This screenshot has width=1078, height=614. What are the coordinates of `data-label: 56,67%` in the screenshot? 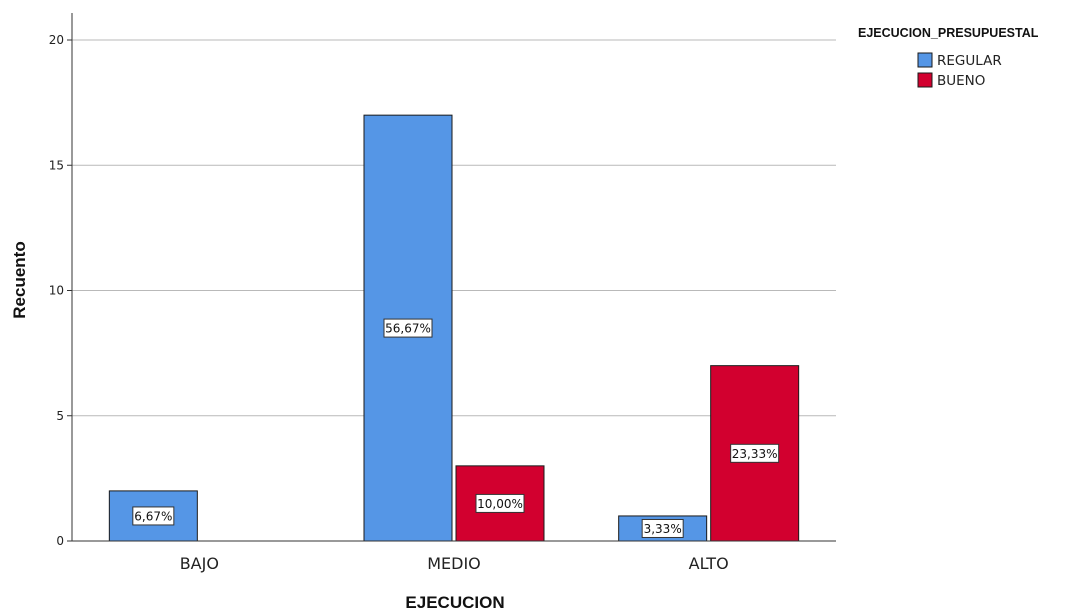 It's located at (408, 328).